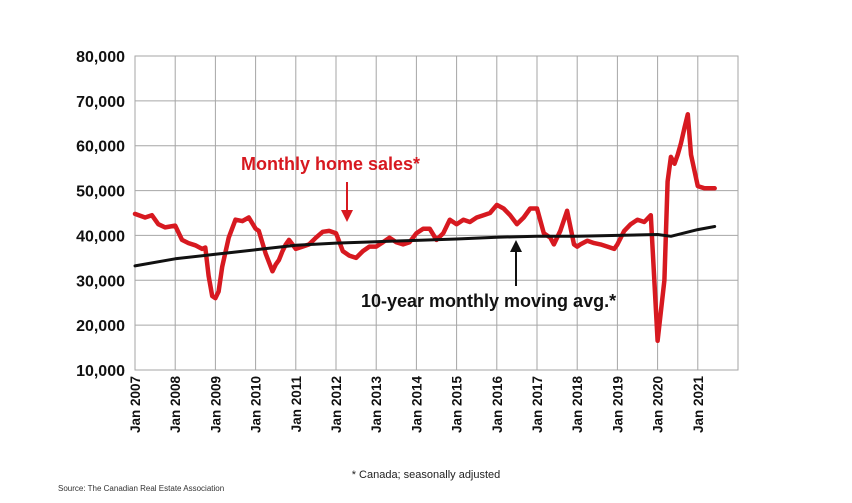 Image resolution: width=852 pixels, height=503 pixels. I want to click on x-tick-label: Jan 2013, so click(376, 405).